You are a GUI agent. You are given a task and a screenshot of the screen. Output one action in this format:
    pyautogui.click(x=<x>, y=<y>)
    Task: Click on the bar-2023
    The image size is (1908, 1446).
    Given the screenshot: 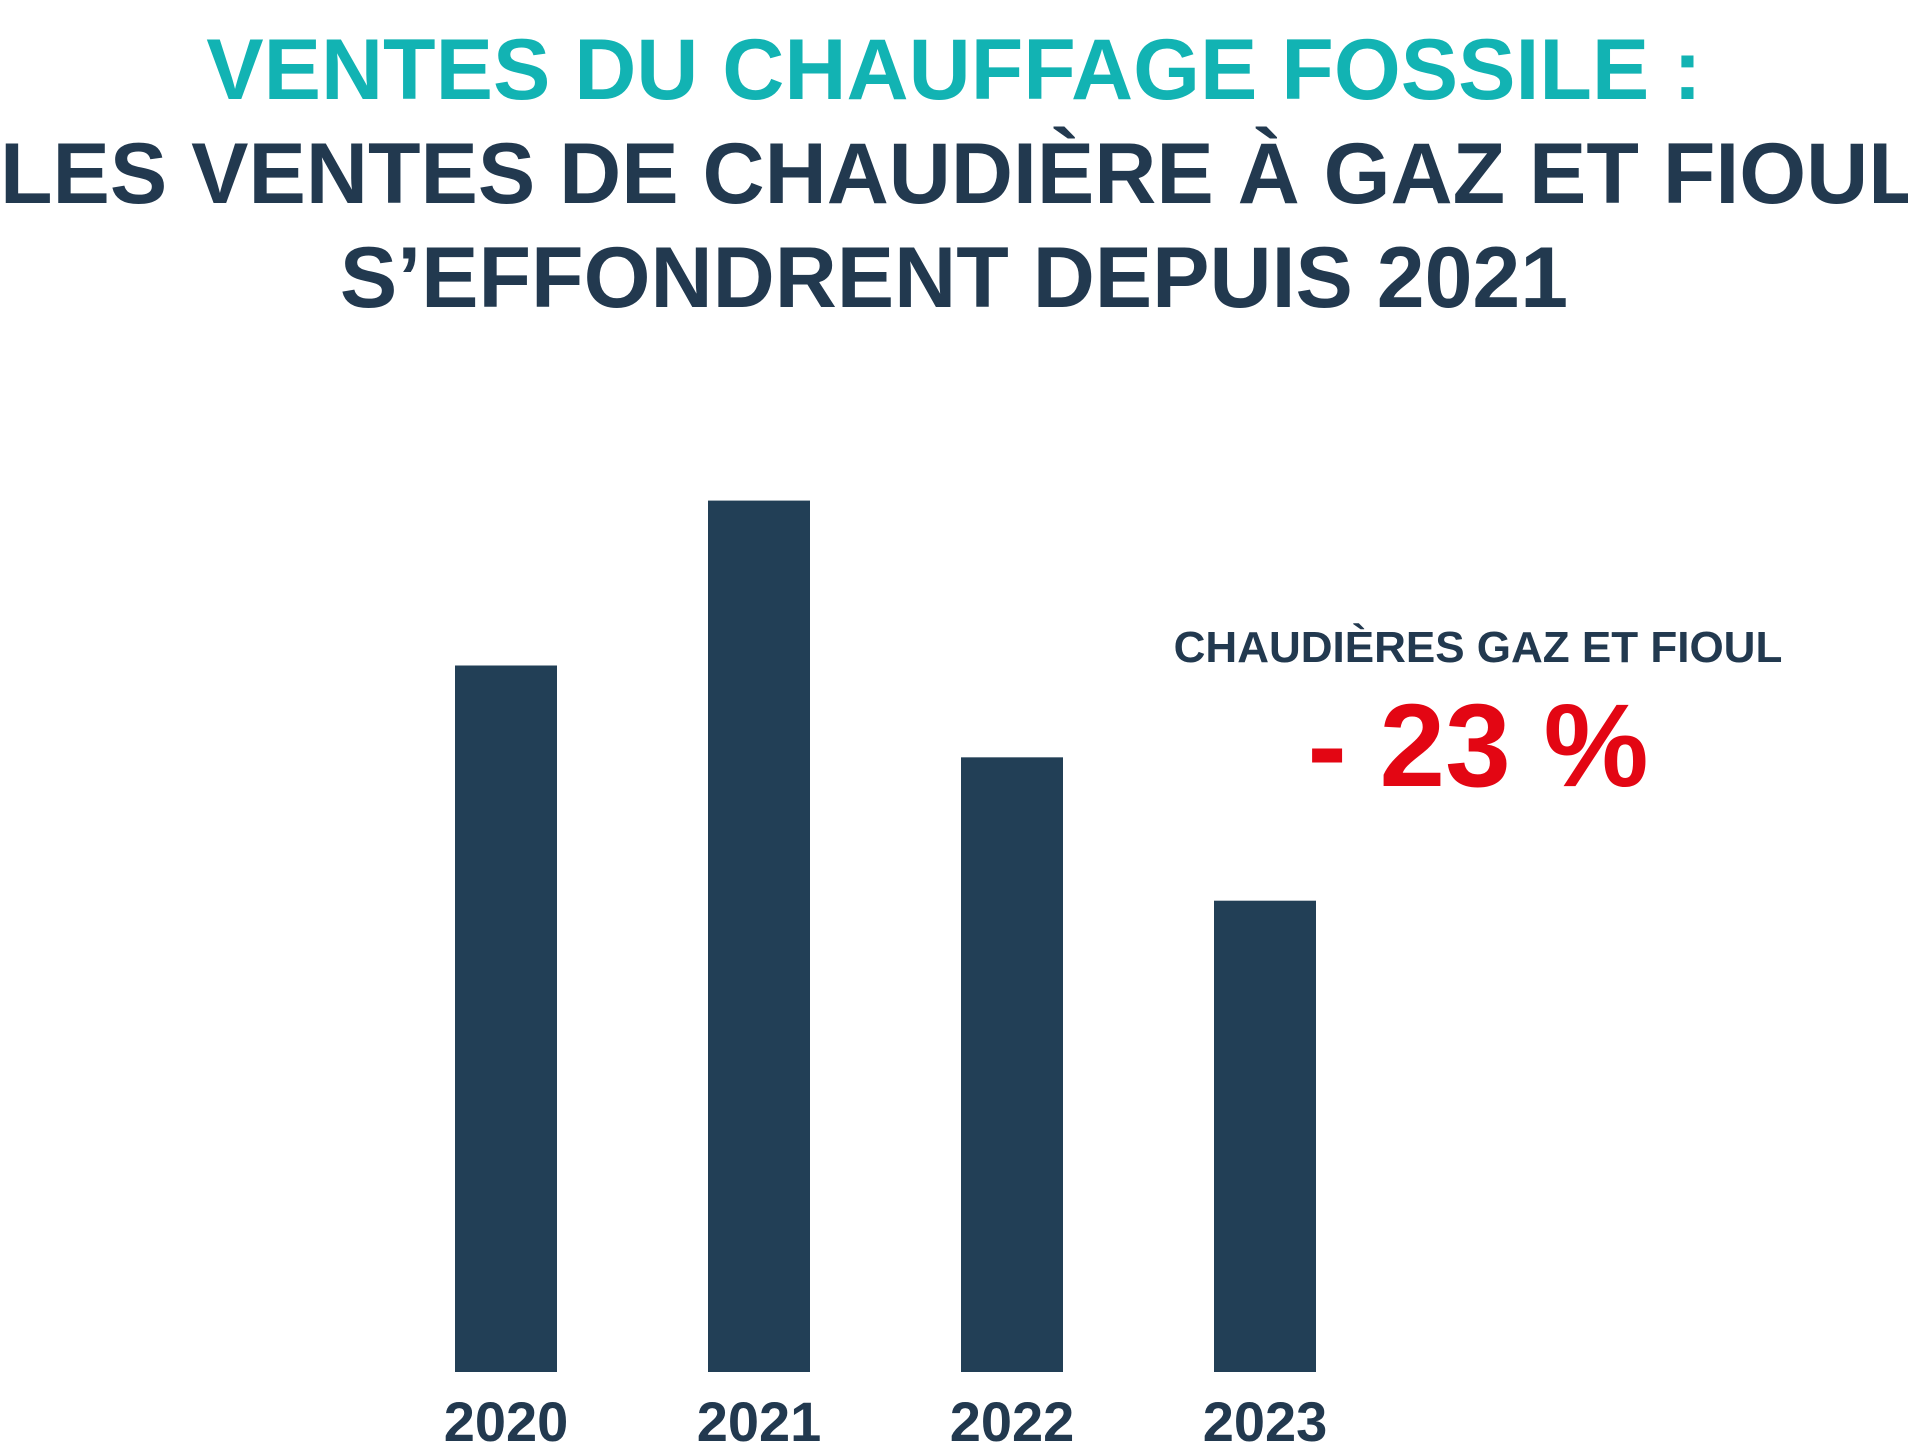 What is the action you would take?
    pyautogui.click(x=1265, y=1136)
    